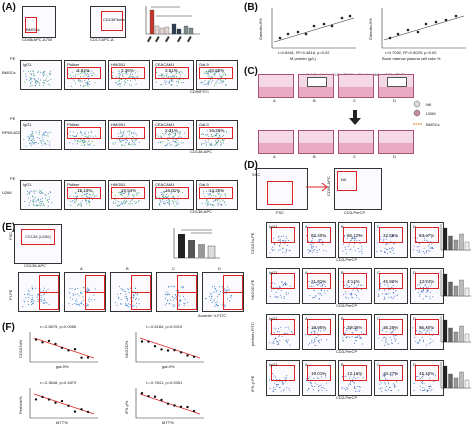 The height and width of the screenshot is (436, 474). Describe the element at coordinates (168, 366) in the screenshot. I see `f-xlabel: gal-9%` at that location.